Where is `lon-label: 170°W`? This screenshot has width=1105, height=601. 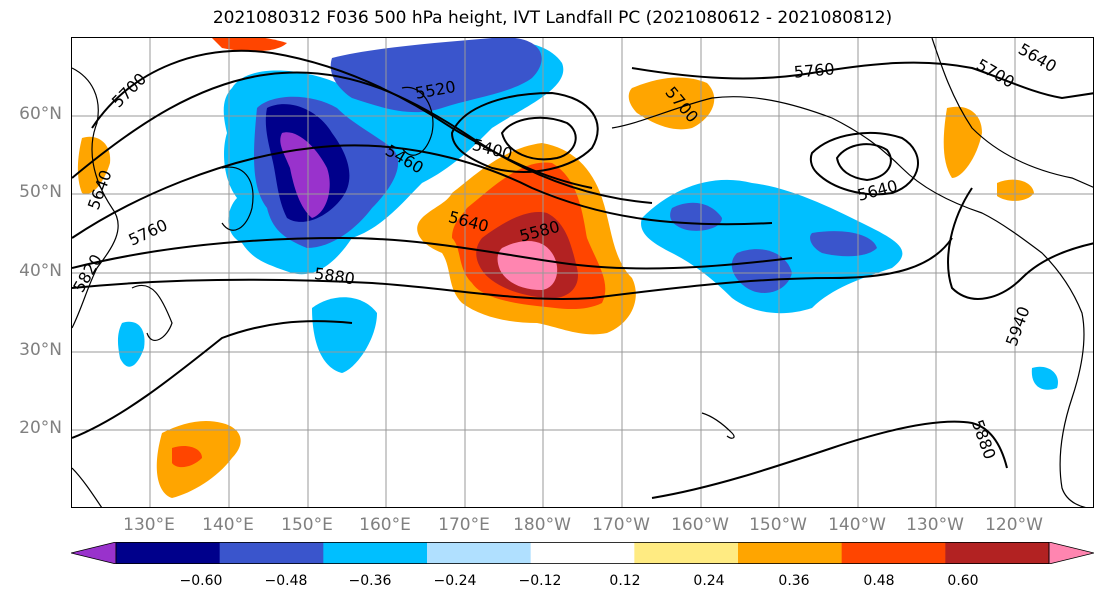
lon-label: 170°W is located at coordinates (621, 525).